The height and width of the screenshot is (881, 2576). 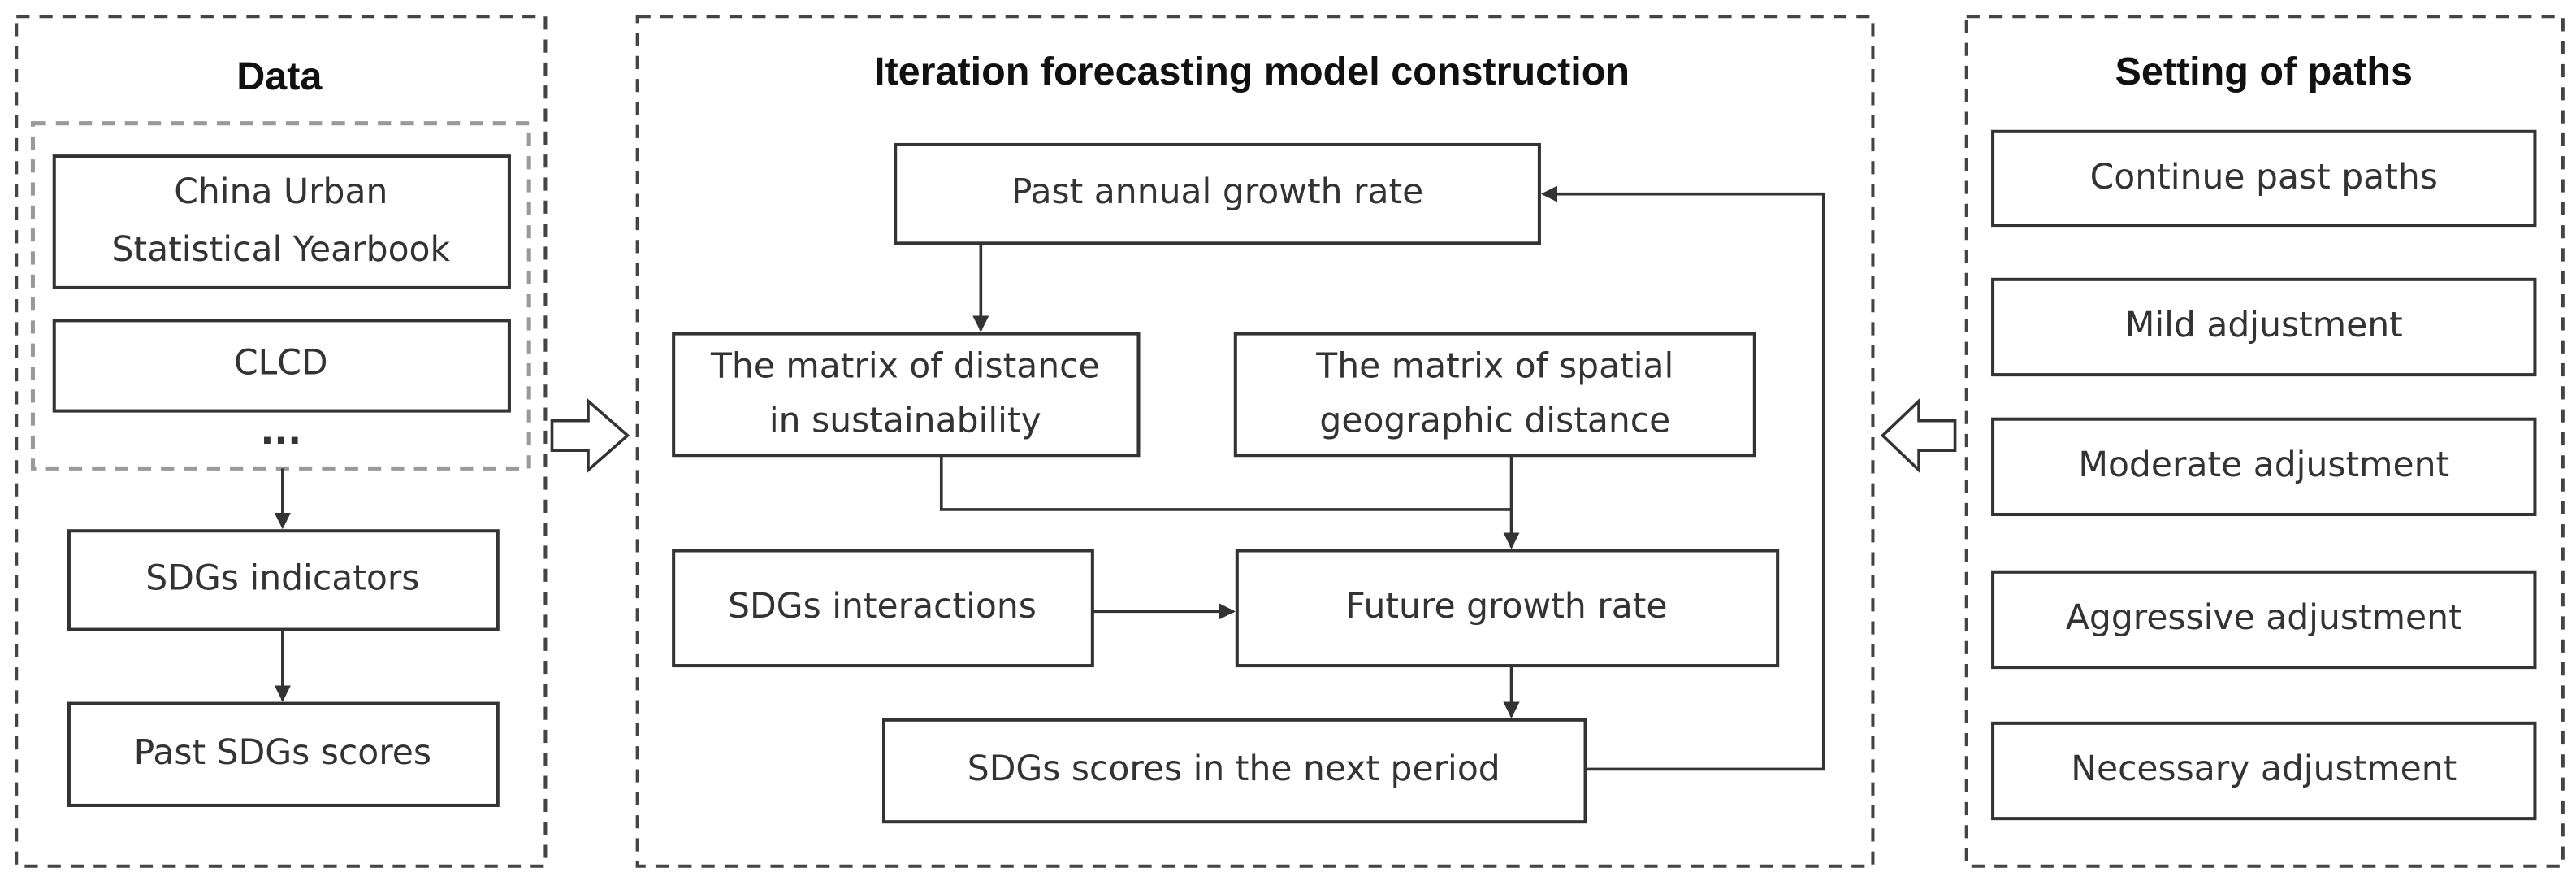 I want to click on sources-group, so click(x=280, y=296).